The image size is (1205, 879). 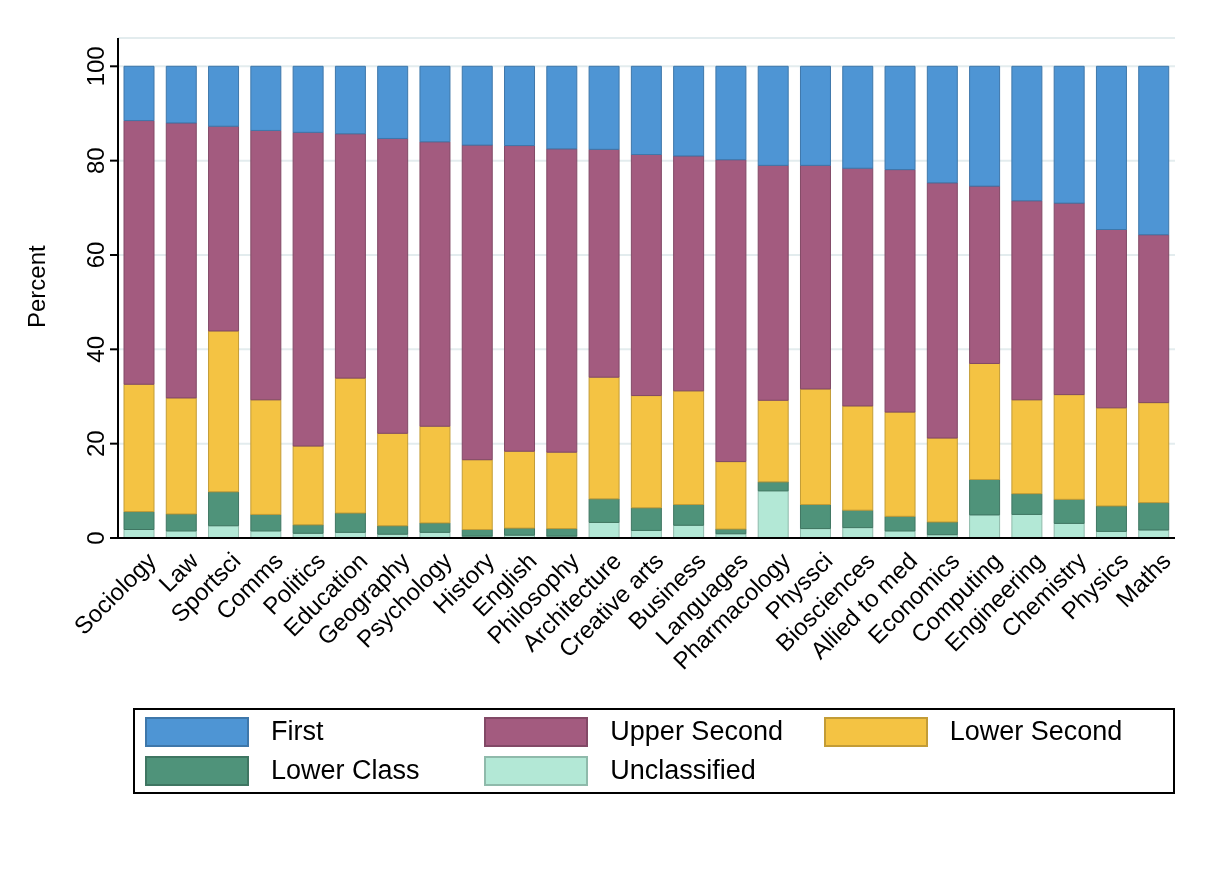 I want to click on legend-label: Unclassified, so click(x=683, y=770).